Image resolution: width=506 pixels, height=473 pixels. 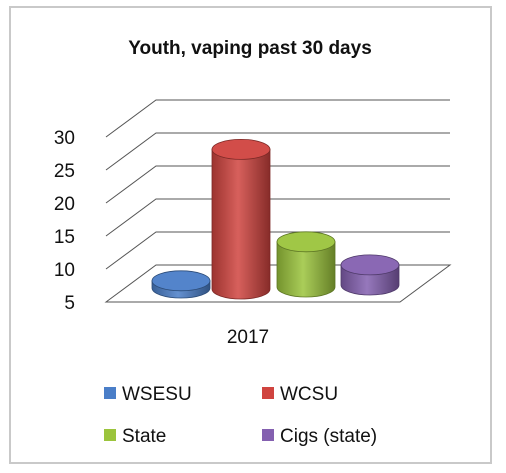 I want to click on bar-cigs-state, so click(x=370, y=275).